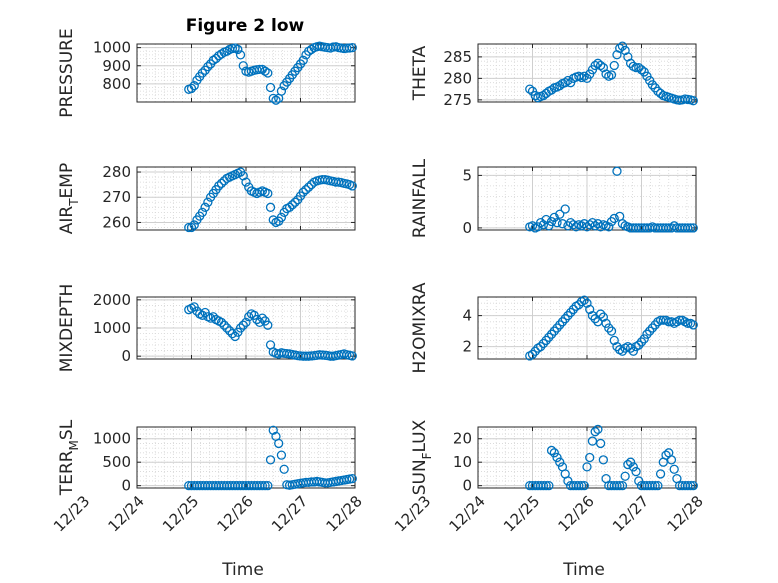 The height and width of the screenshot is (583, 778). Describe the element at coordinates (457, 78) in the screenshot. I see `y-tick-label: 280` at that location.